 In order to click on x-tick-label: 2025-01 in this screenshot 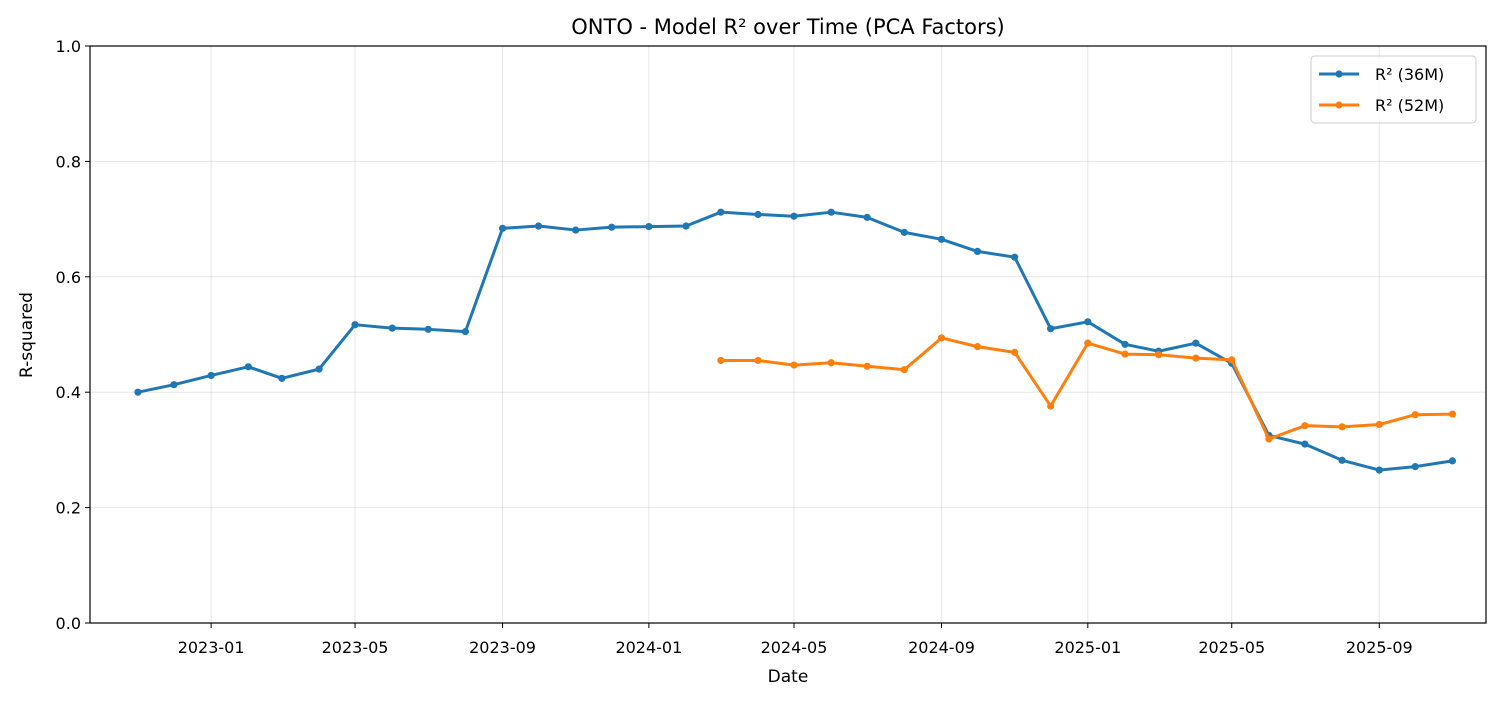, I will do `click(1087, 647)`.